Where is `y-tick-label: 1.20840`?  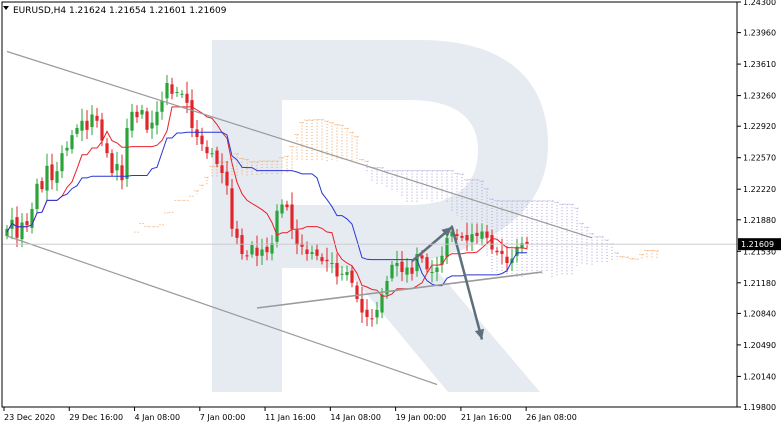
y-tick-label: 1.20840 is located at coordinates (759, 313).